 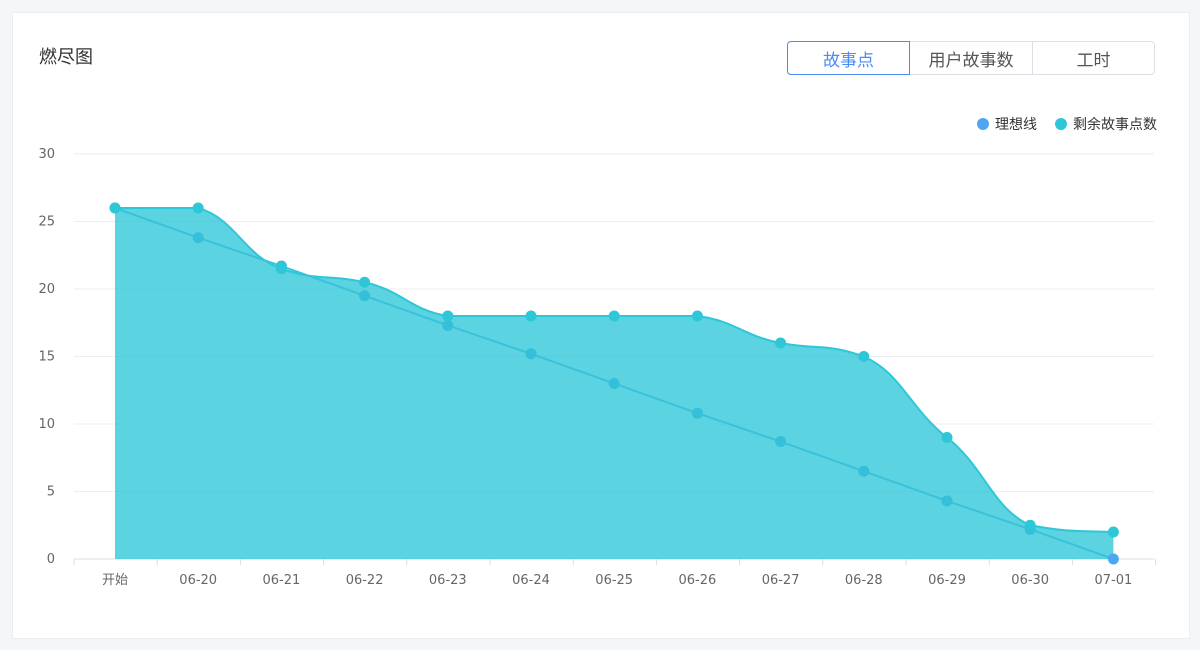 I want to click on x-tick-label: 06-28, so click(x=864, y=580).